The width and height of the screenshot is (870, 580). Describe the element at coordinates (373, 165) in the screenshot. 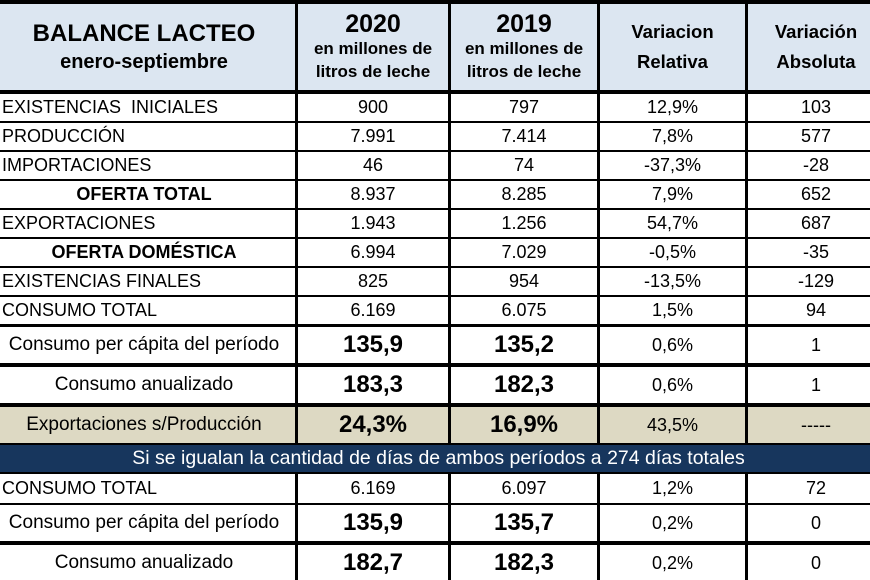

I see `value-2020: 46` at that location.